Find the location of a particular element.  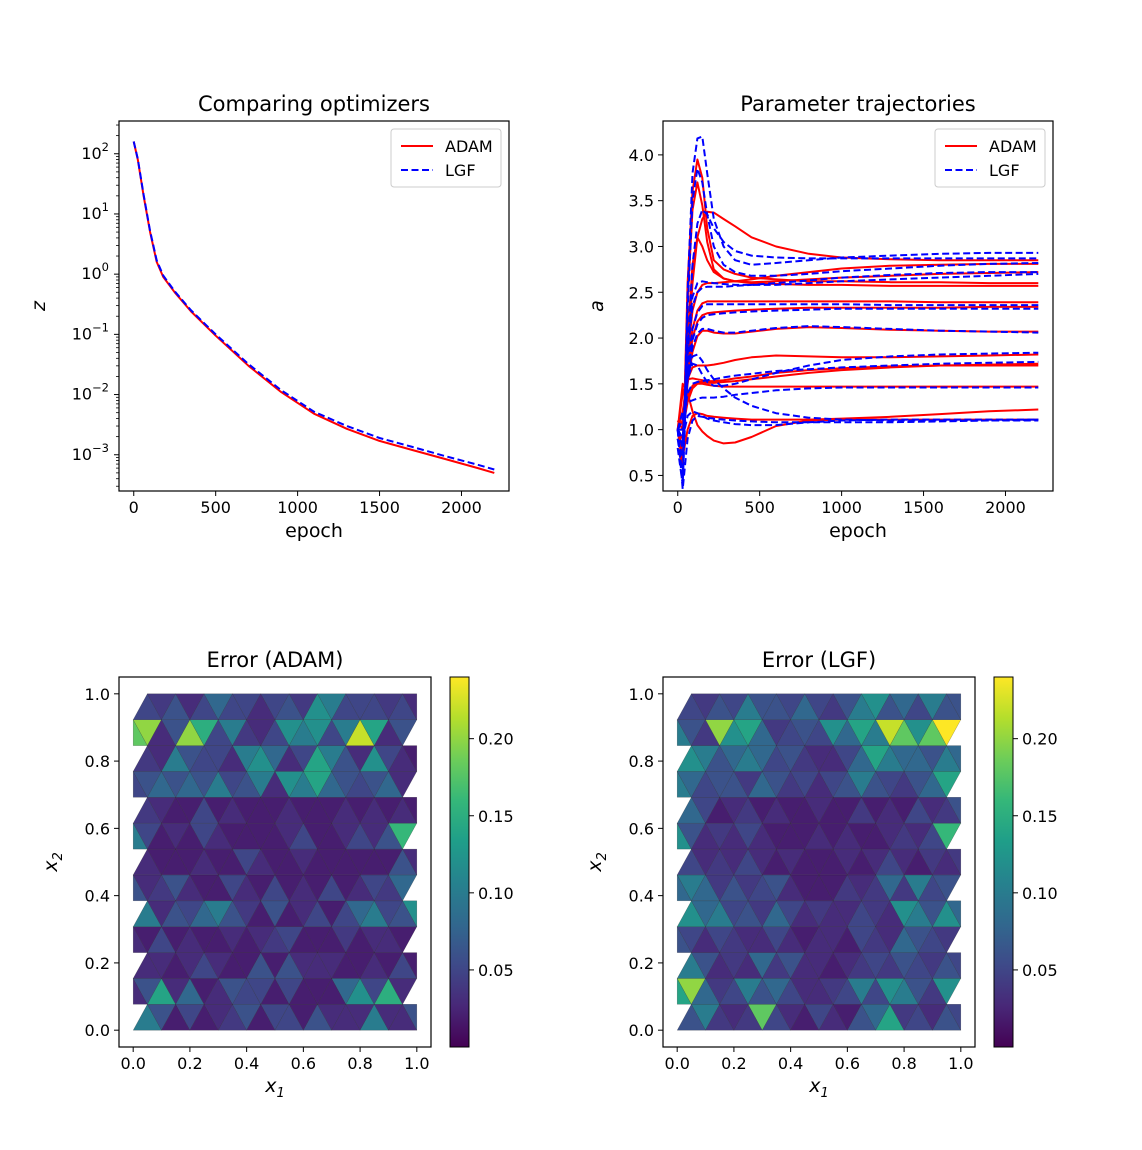

y-tick-label: 10⁰ is located at coordinates (95, 271).